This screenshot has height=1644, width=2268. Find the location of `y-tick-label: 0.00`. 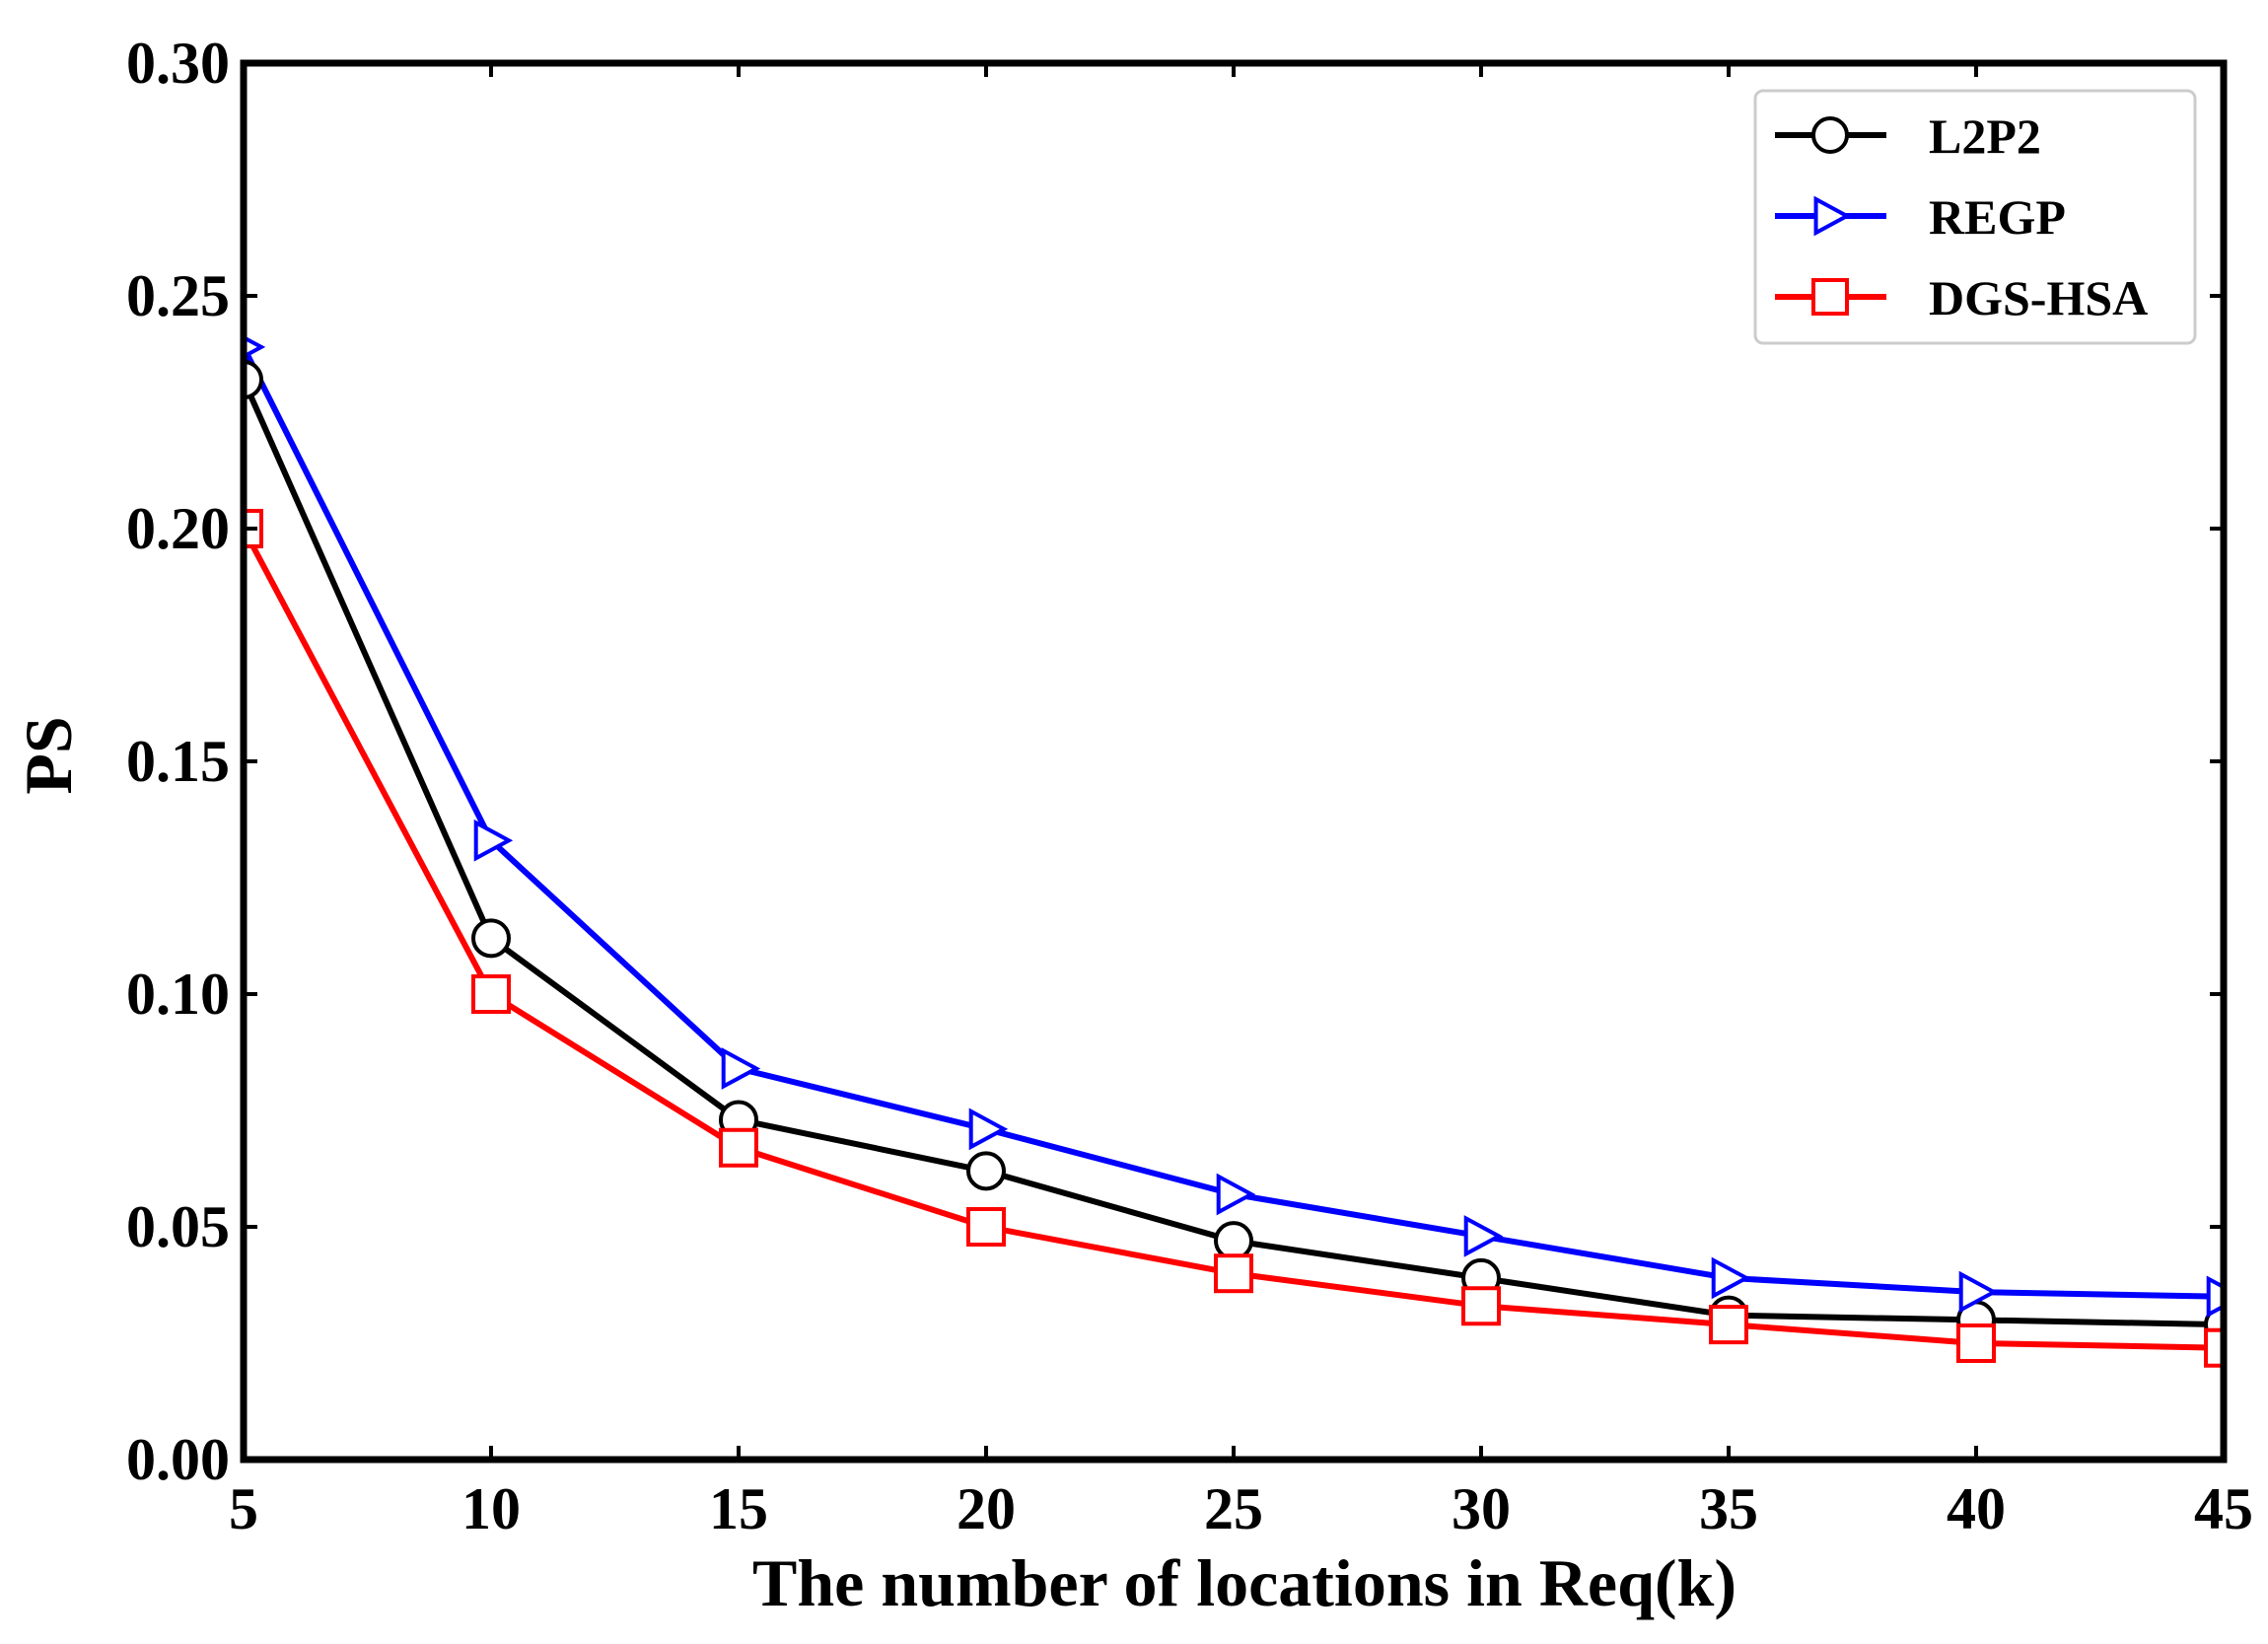

y-tick-label: 0.00 is located at coordinates (178, 1459).